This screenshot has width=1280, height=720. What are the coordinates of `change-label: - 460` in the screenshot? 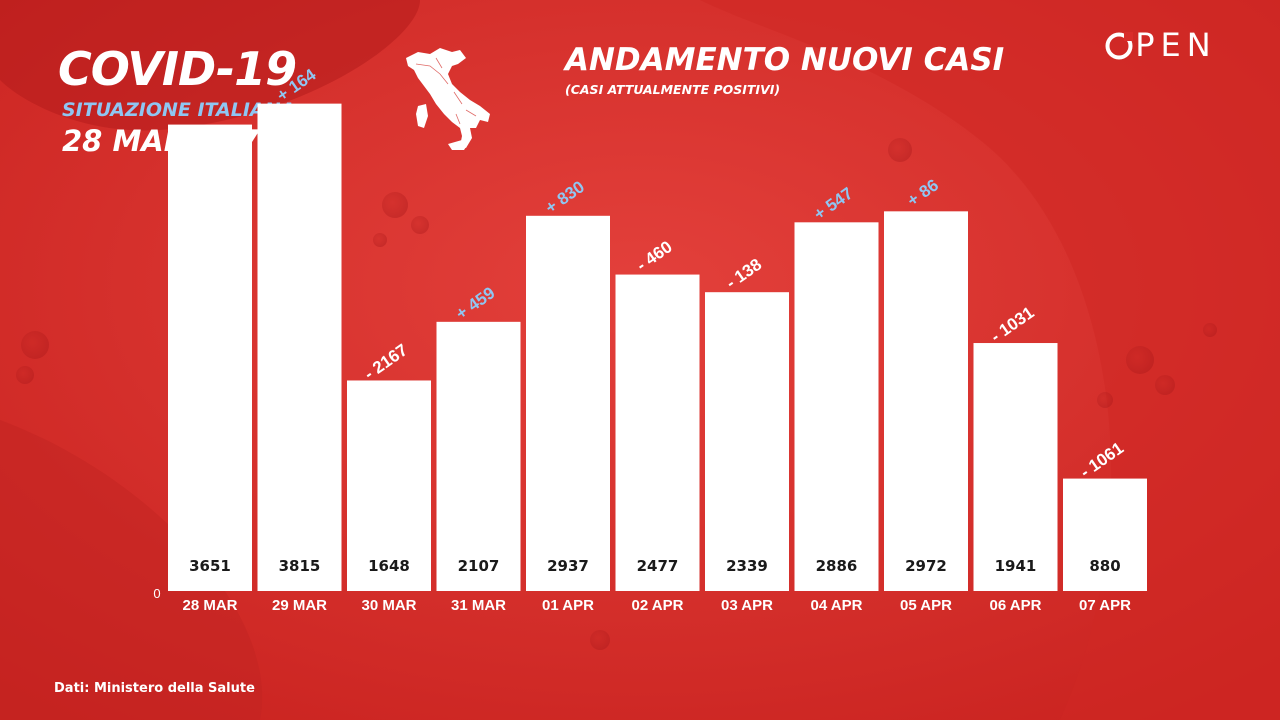 It's located at (654, 256).